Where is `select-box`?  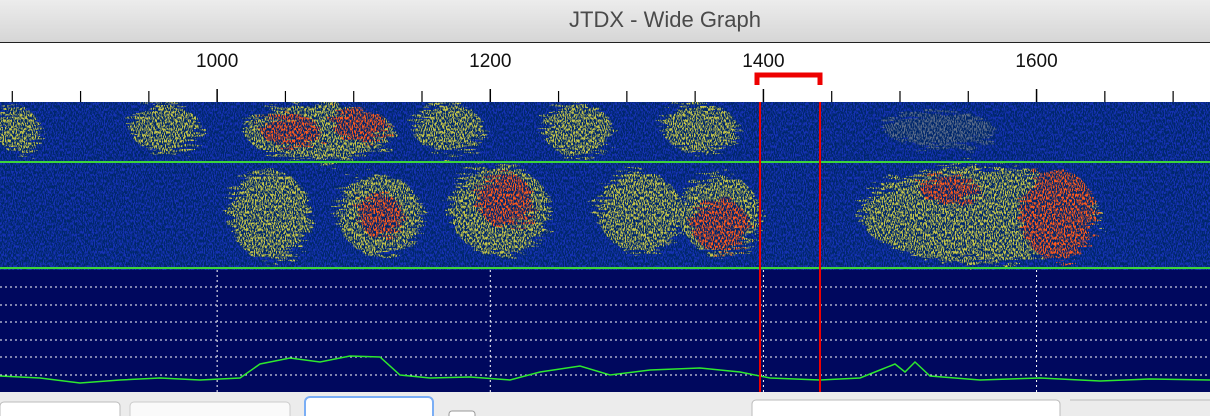
select-box is located at coordinates (906, 407).